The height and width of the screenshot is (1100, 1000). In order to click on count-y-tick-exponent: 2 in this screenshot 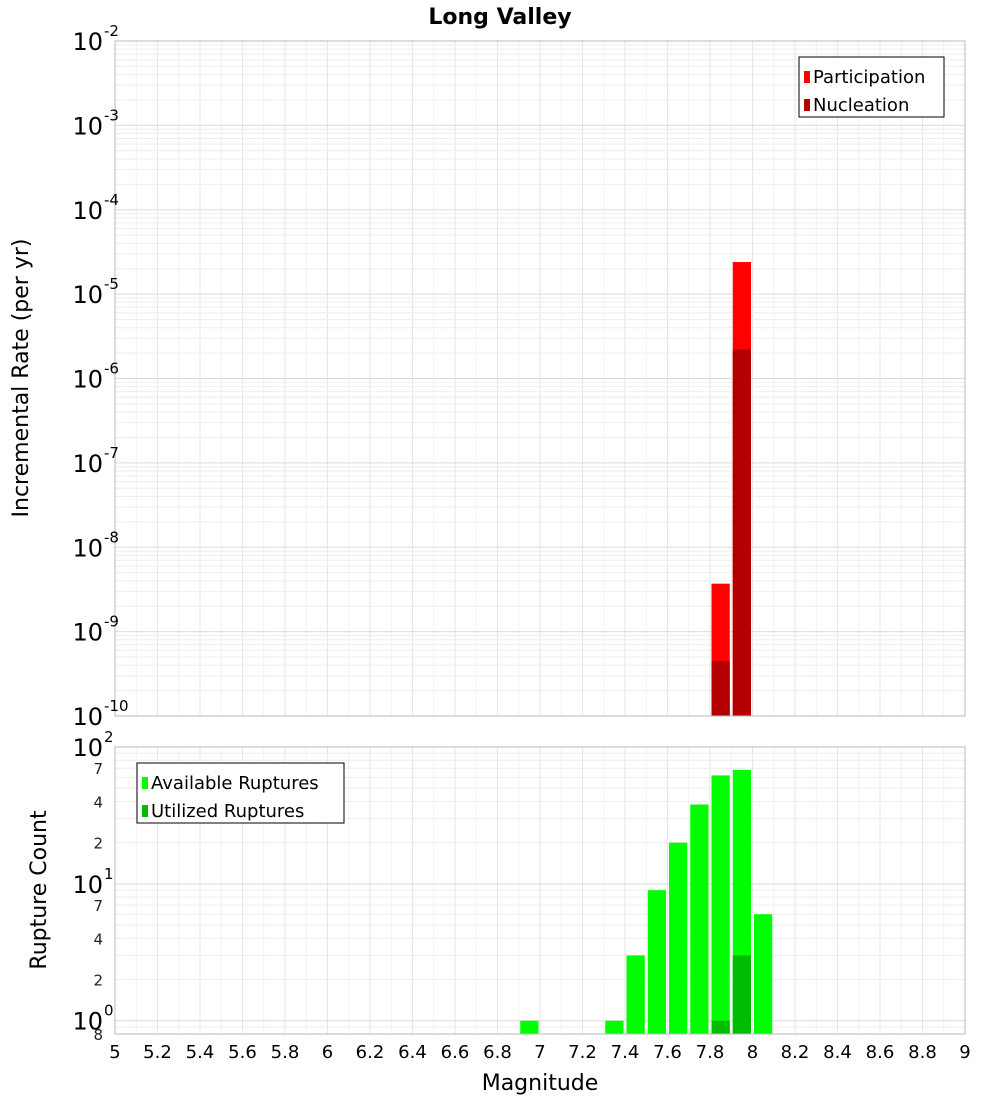, I will do `click(109, 737)`.